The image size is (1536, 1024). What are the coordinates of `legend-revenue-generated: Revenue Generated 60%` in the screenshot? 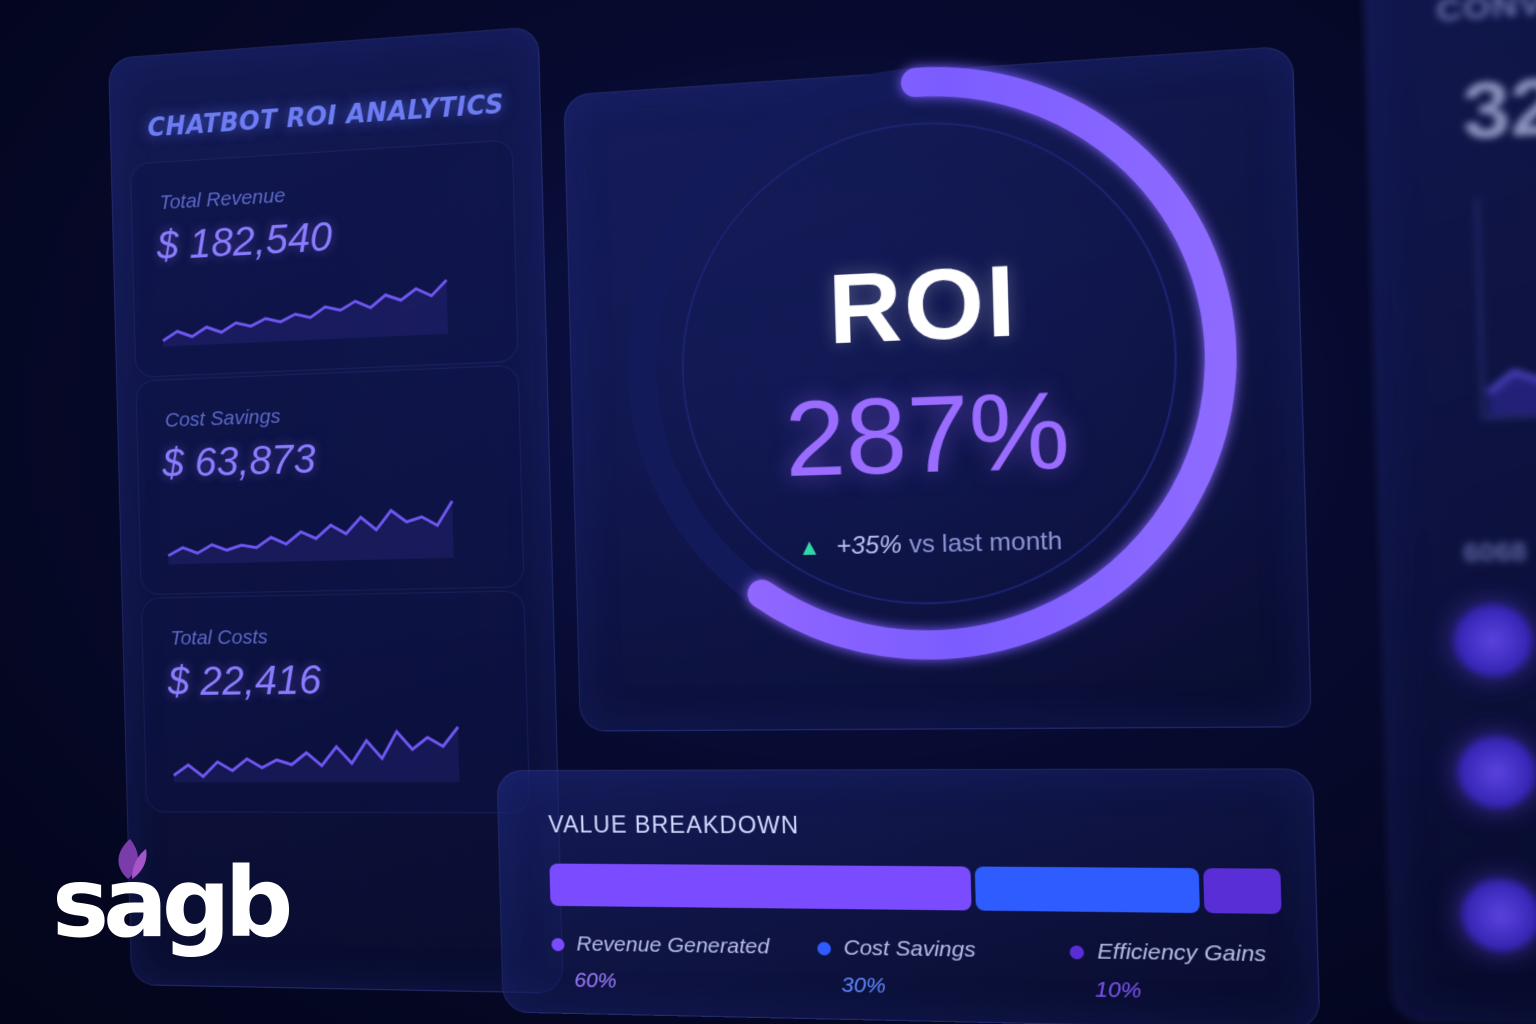 It's located at (661, 964).